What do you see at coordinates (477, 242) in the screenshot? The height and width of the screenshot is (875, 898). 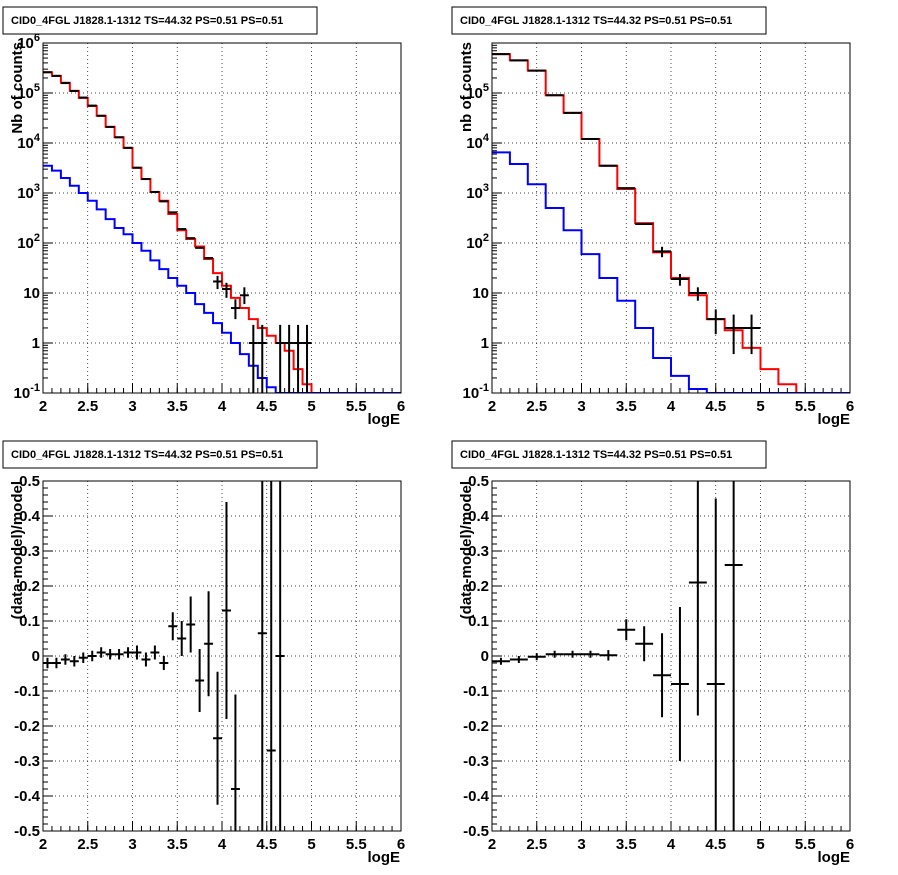 I see `y-tick-label: 10²` at bounding box center [477, 242].